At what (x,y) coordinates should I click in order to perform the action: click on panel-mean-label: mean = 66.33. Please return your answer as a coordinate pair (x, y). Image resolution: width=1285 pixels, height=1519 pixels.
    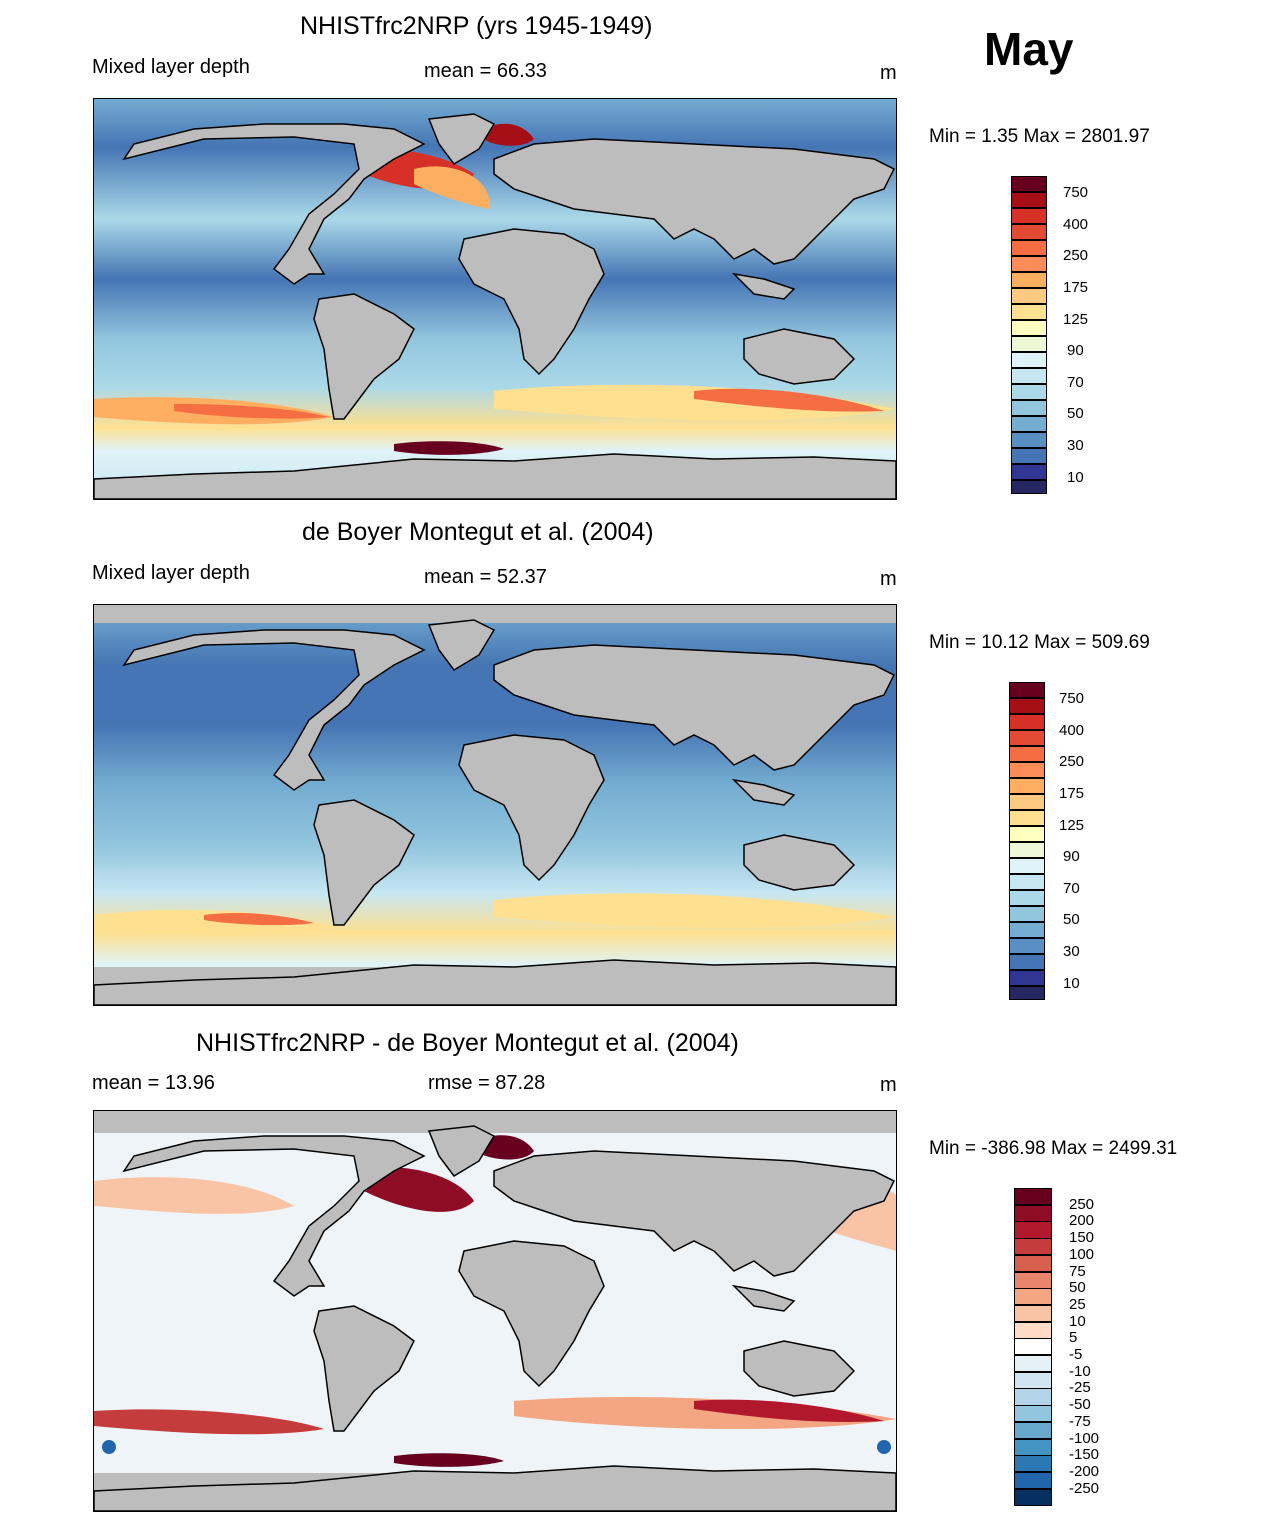
    Looking at the image, I should click on (485, 71).